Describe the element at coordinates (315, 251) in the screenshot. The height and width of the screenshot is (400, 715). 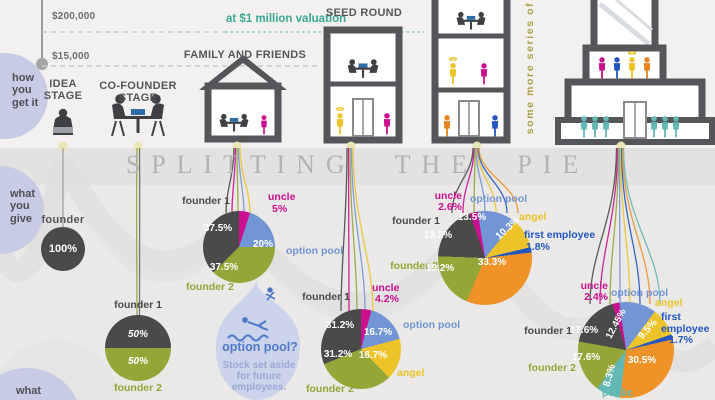
I see `pie3-optionpool-label: option pool` at that location.